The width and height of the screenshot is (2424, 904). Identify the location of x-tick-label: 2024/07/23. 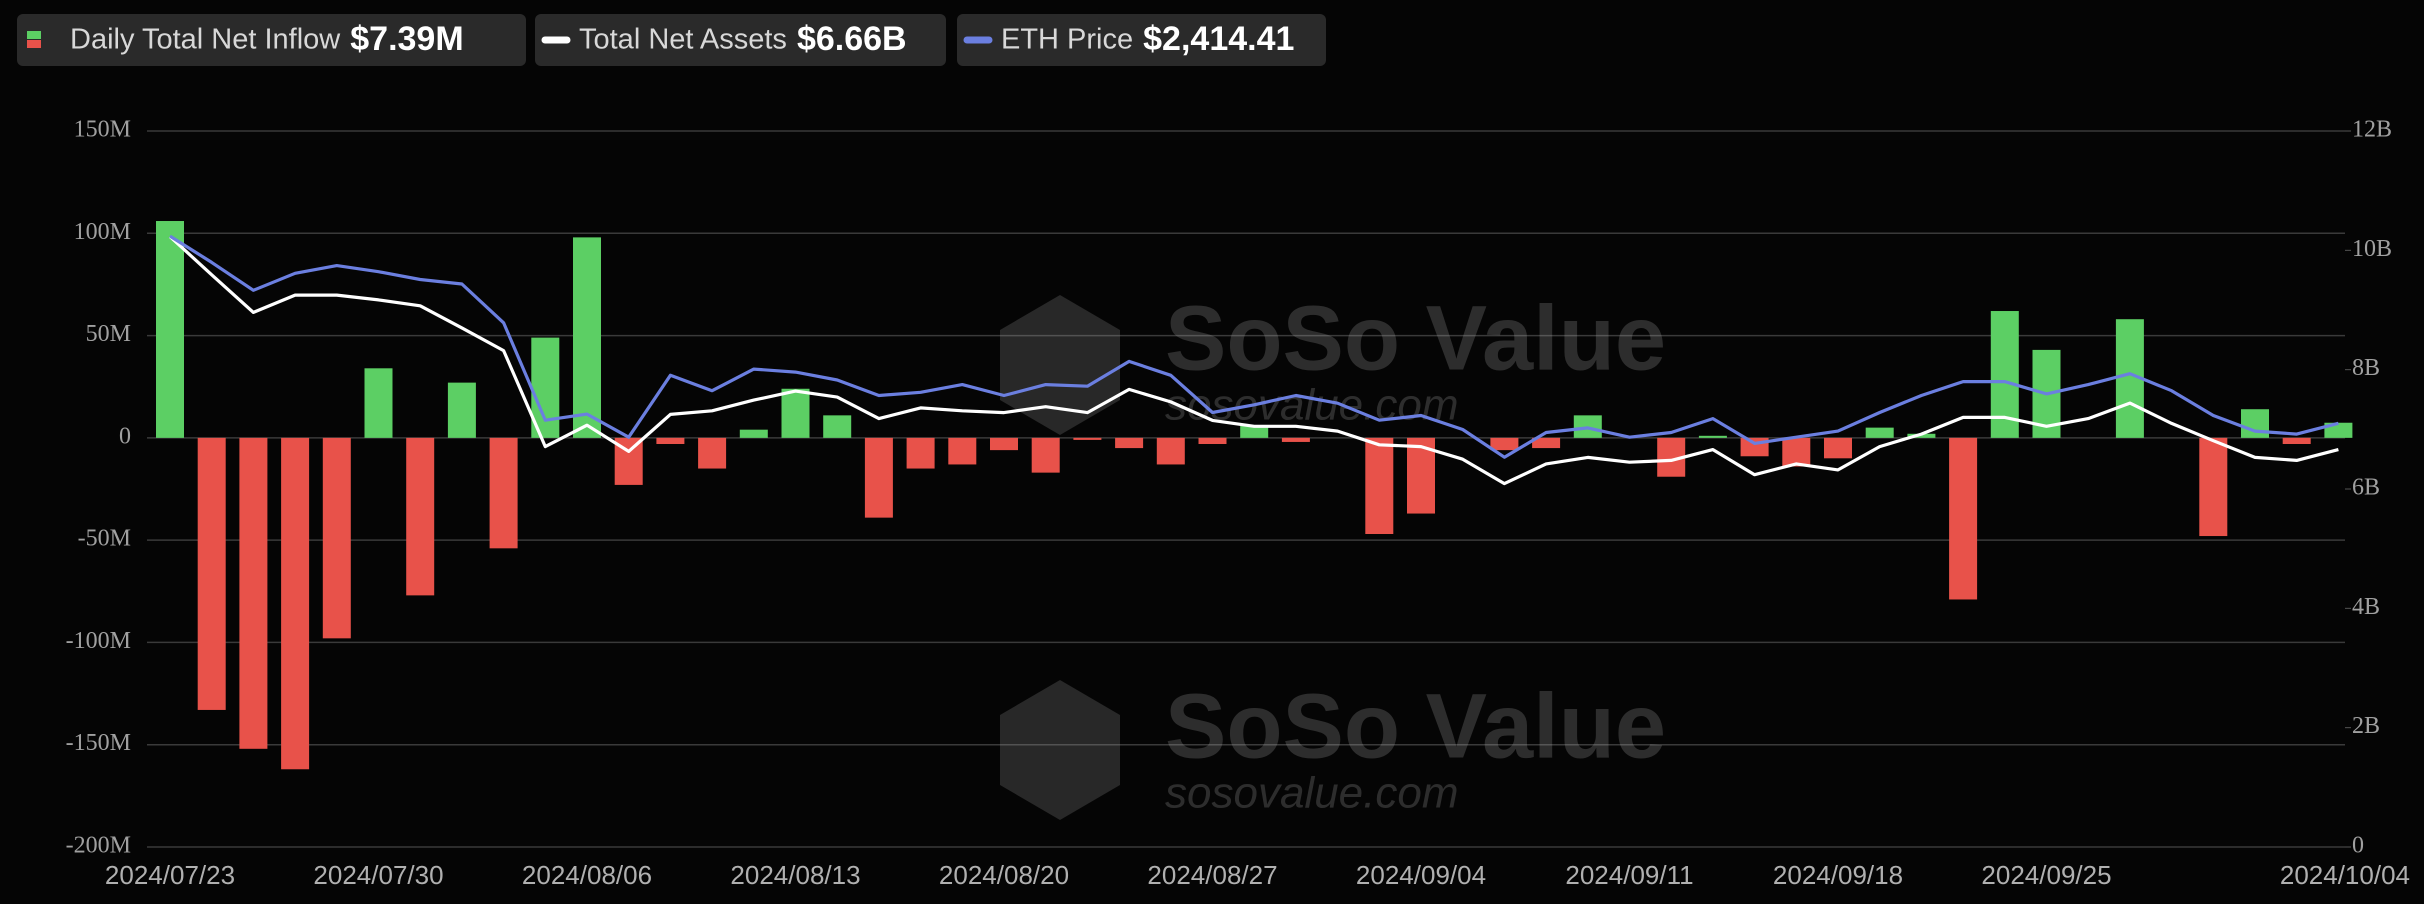
(170, 875).